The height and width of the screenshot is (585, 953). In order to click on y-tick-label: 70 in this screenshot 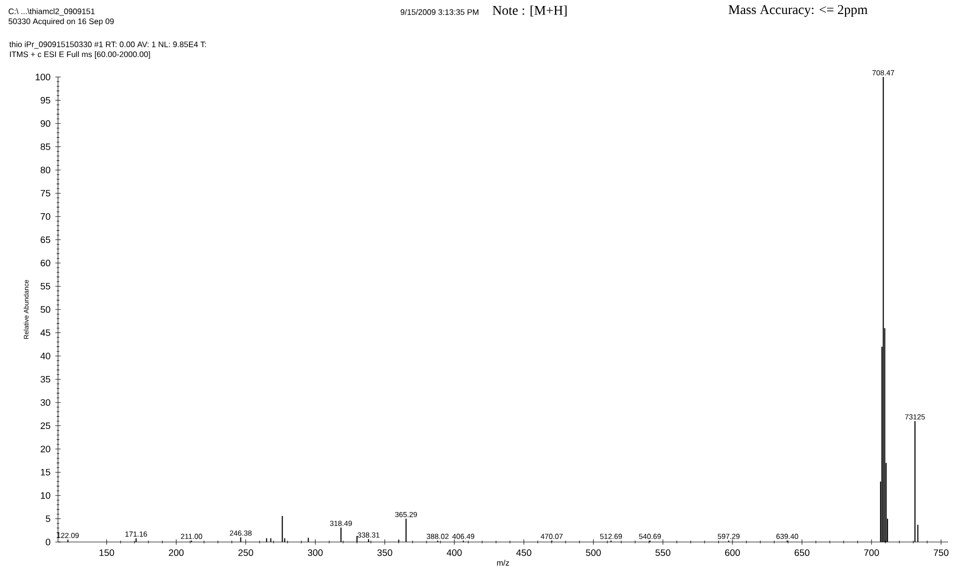, I will do `click(45, 216)`.